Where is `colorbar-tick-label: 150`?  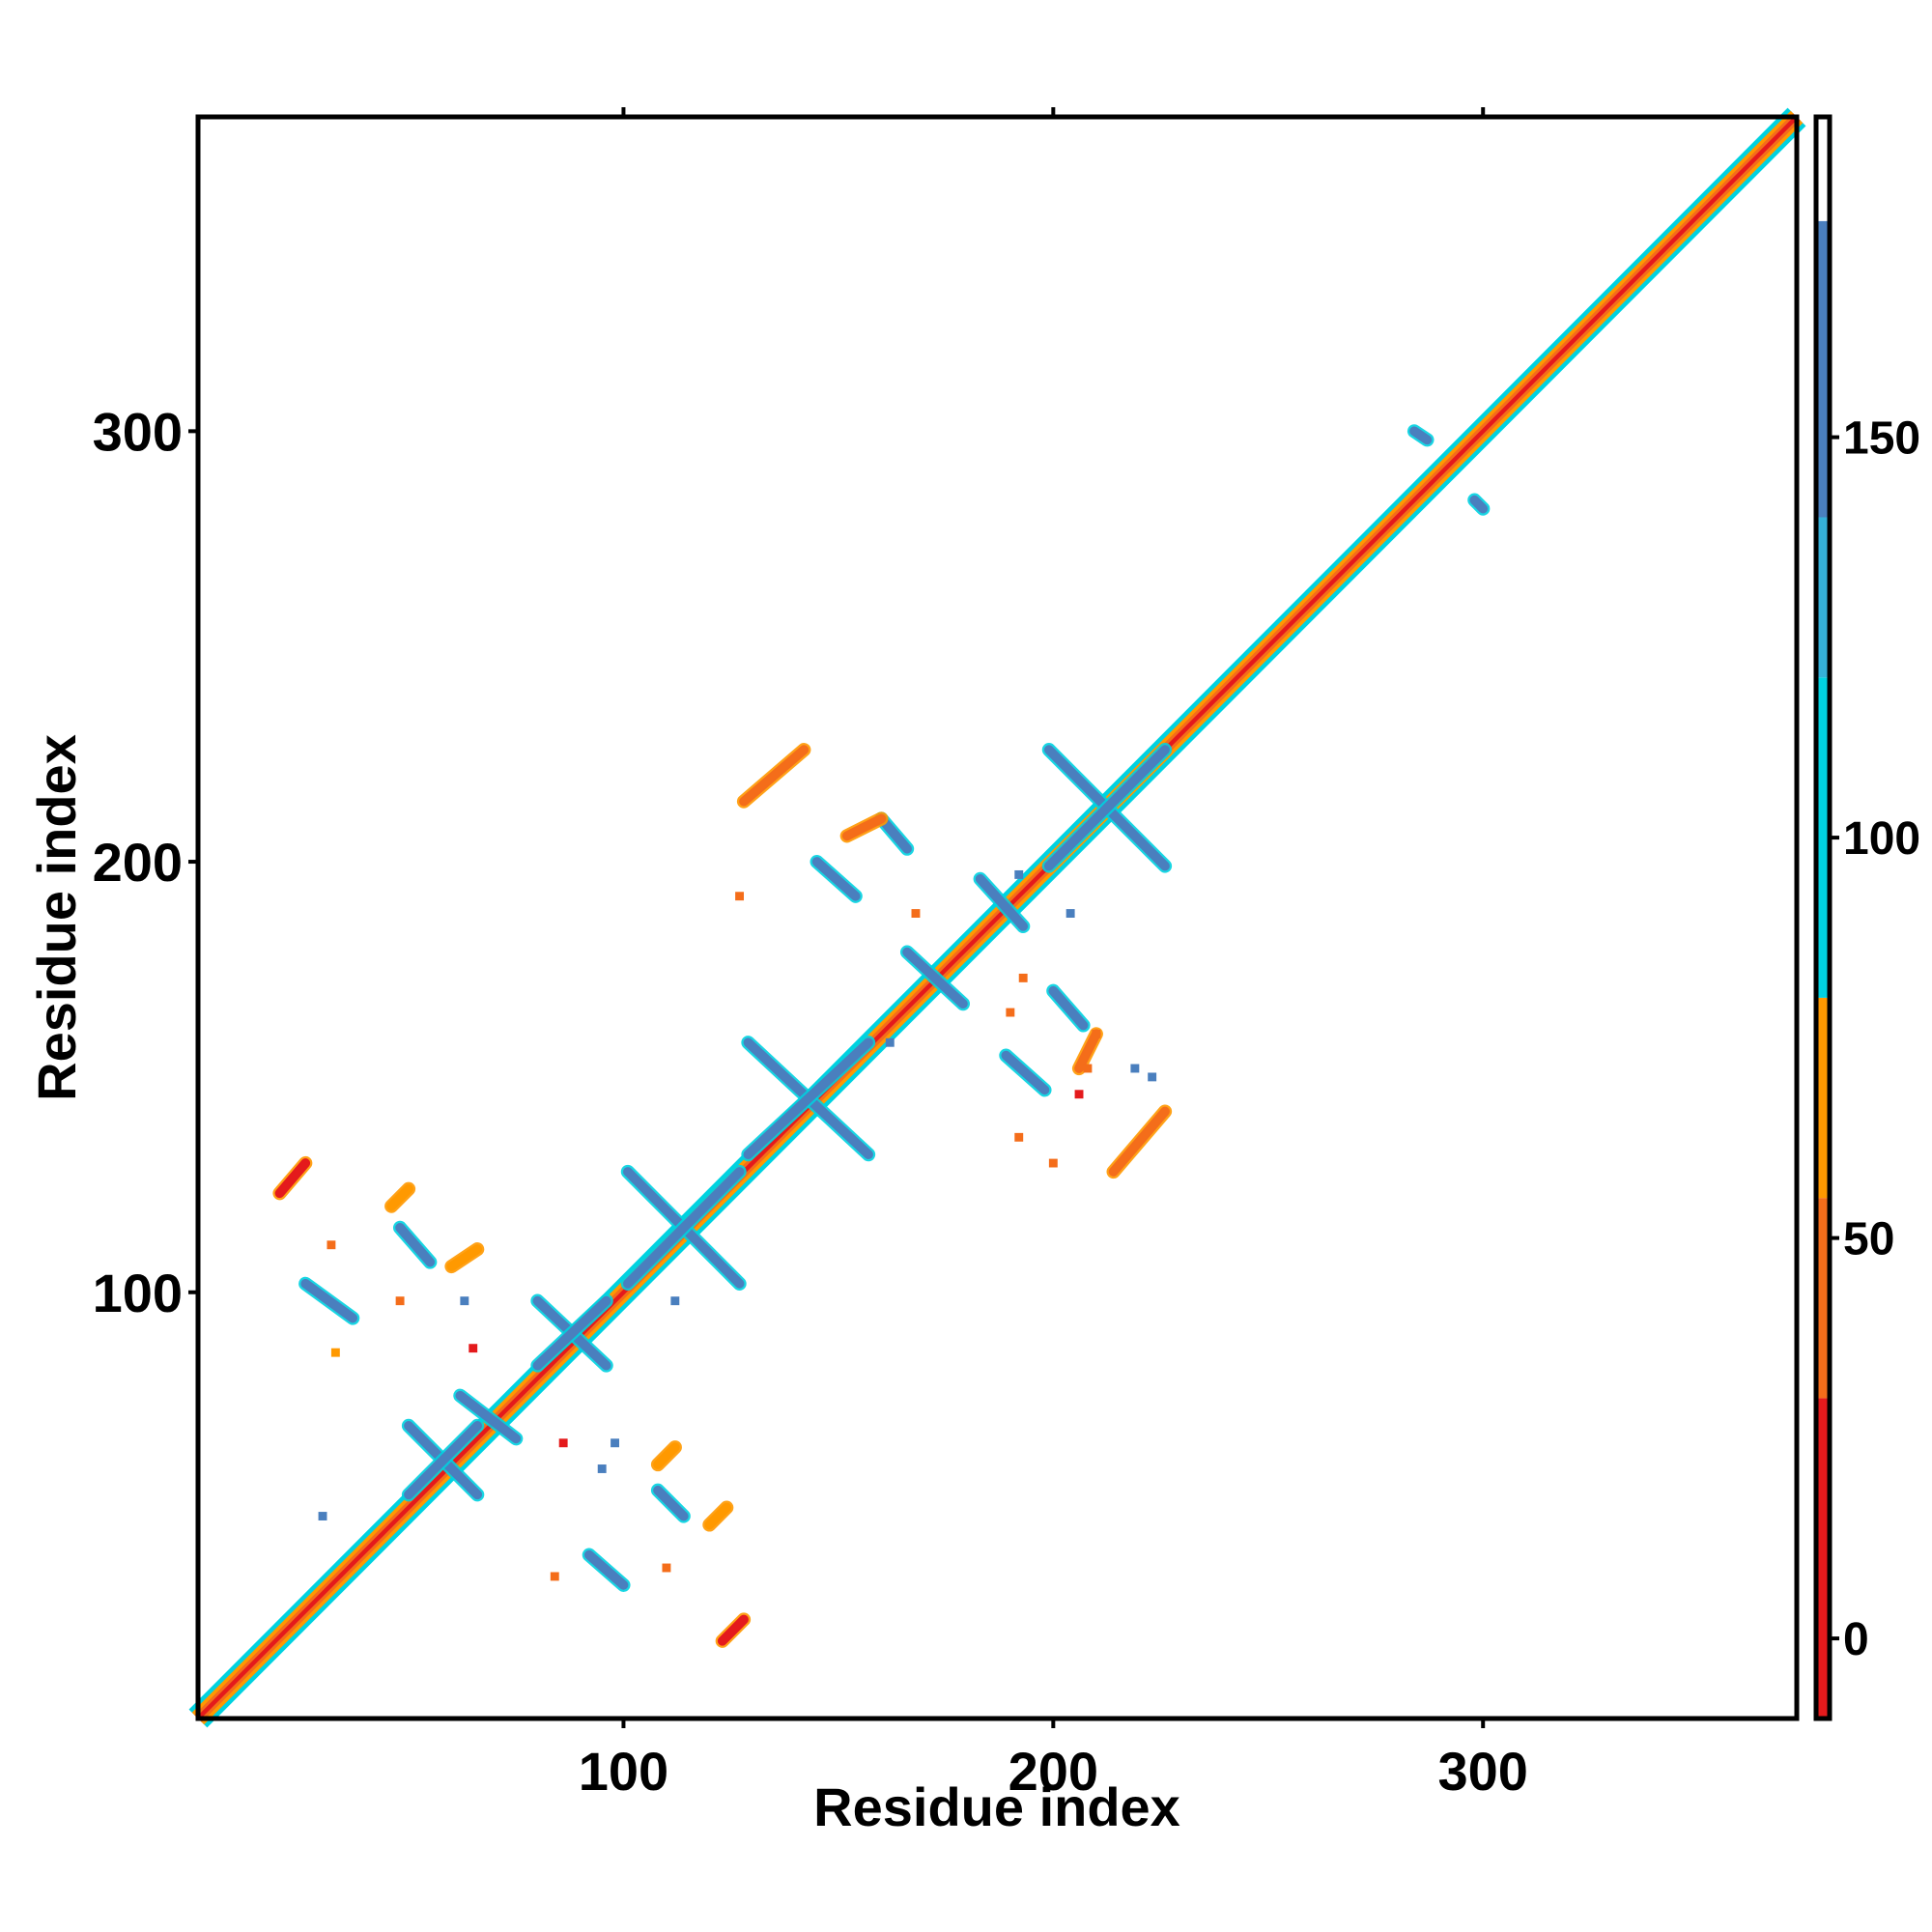 colorbar-tick-label: 150 is located at coordinates (1881, 439).